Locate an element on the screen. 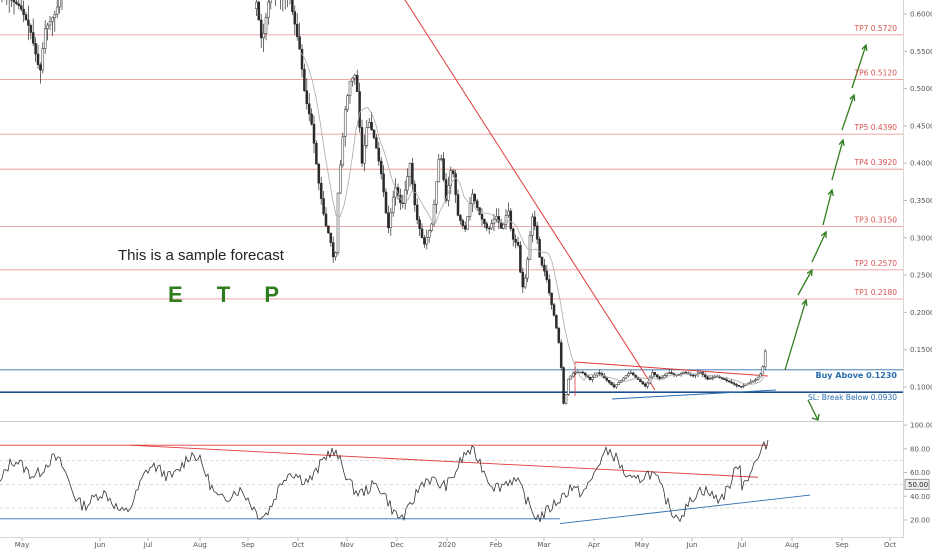  rsi-tick-label: 60.00 is located at coordinates (920, 473).